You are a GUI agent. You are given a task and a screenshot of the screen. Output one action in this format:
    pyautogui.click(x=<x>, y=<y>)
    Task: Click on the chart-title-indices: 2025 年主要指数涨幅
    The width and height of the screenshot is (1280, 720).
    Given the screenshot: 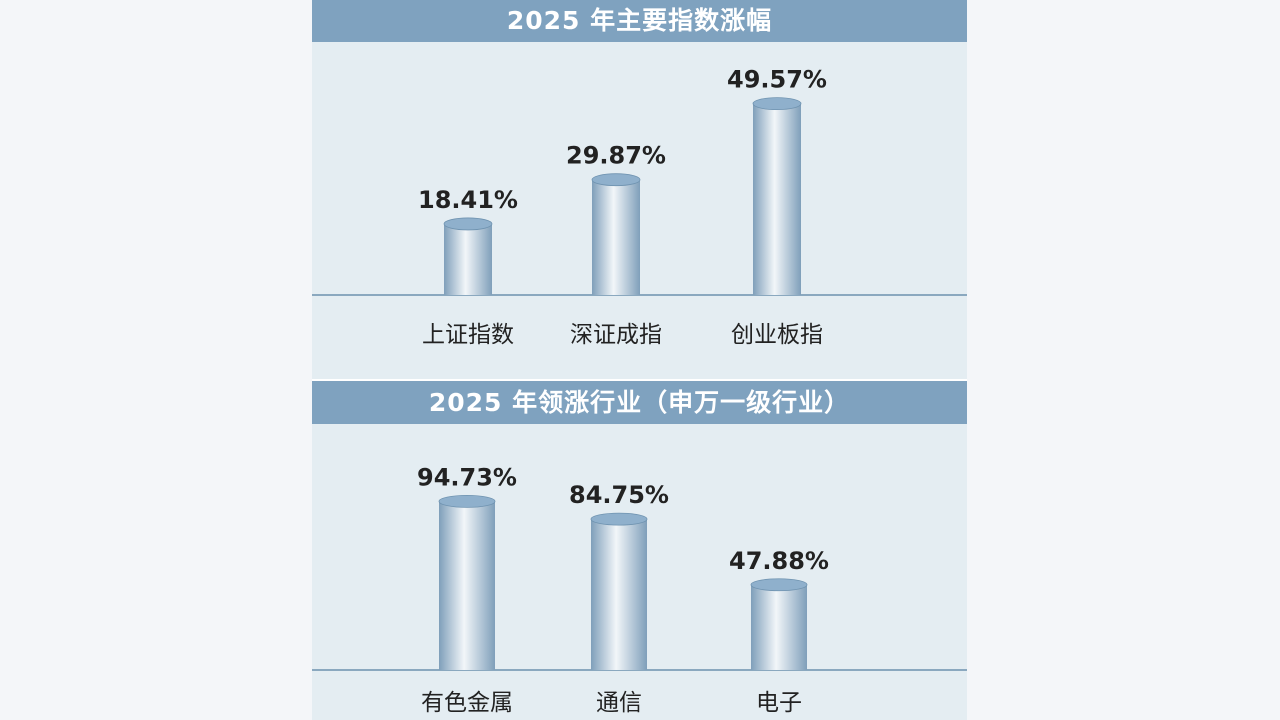 What is the action you would take?
    pyautogui.click(x=639, y=21)
    